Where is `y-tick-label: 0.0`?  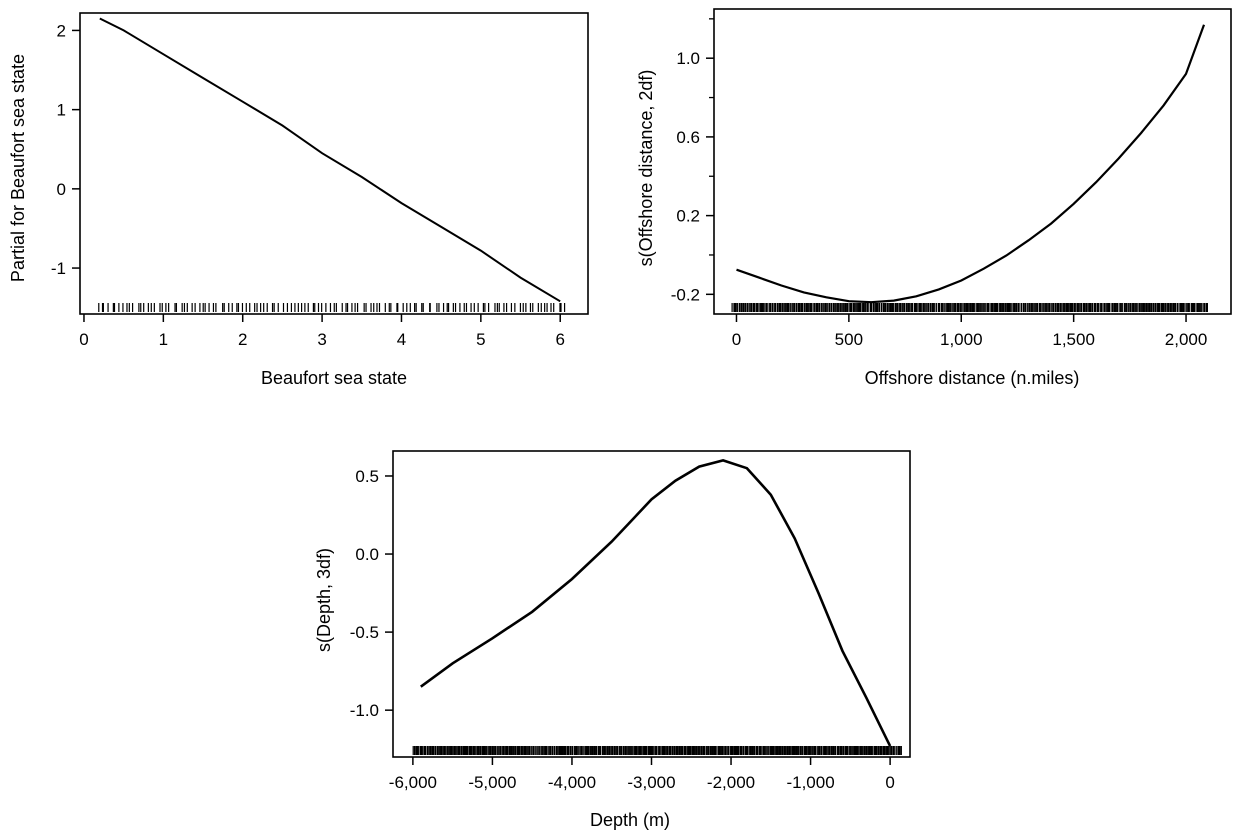 y-tick-label: 0.0 is located at coordinates (367, 554).